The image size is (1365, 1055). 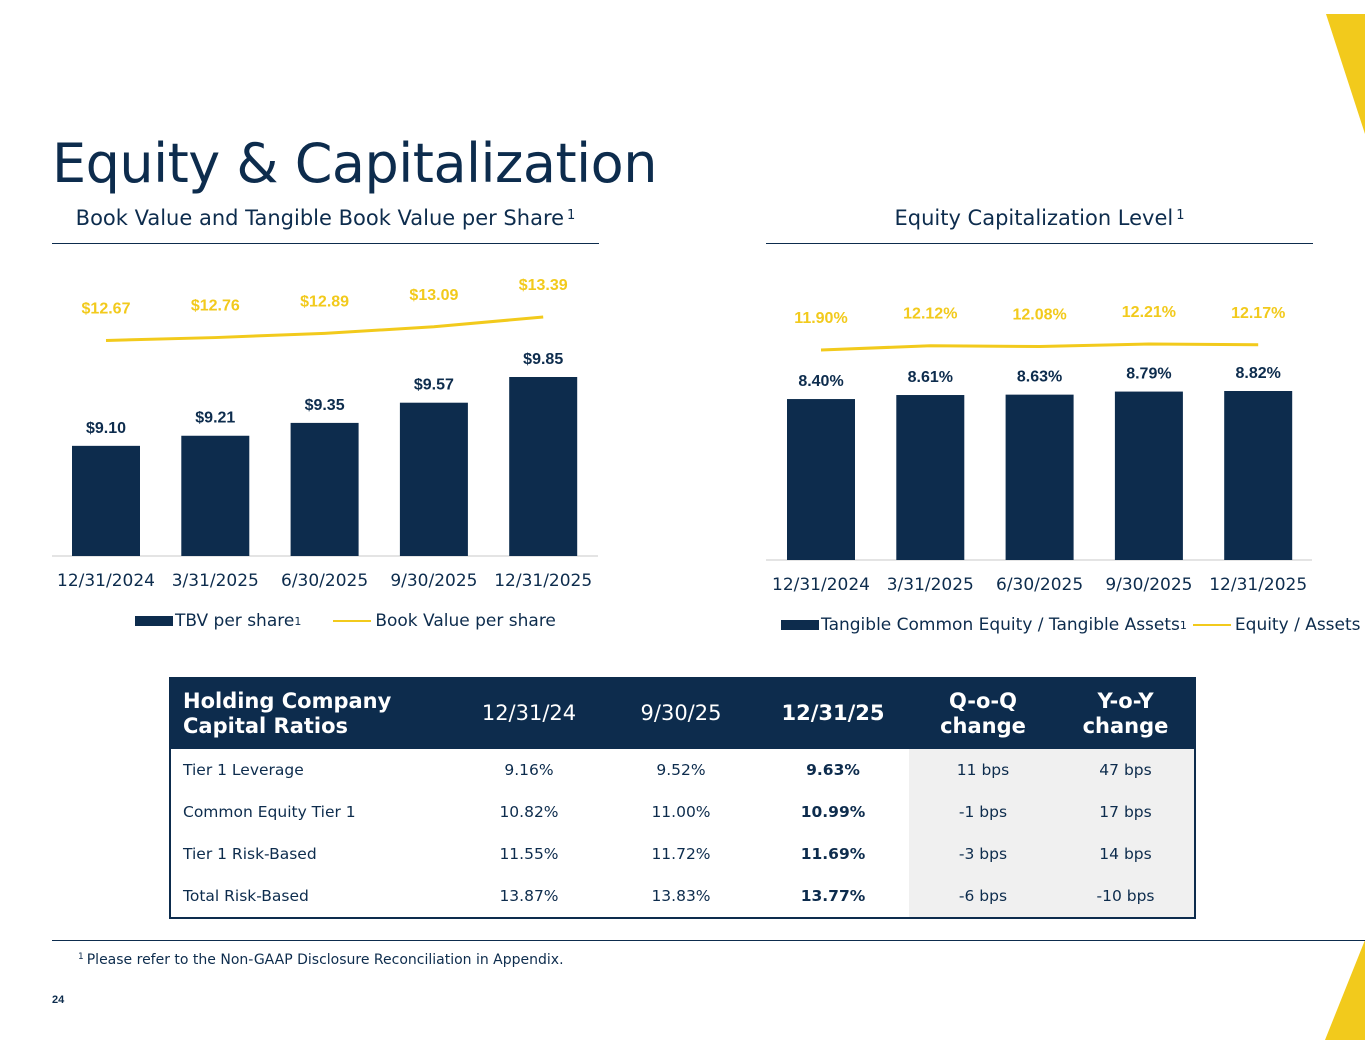 What do you see at coordinates (833, 812) in the screenshot?
I see `cell-12-31-25: 10.99%` at bounding box center [833, 812].